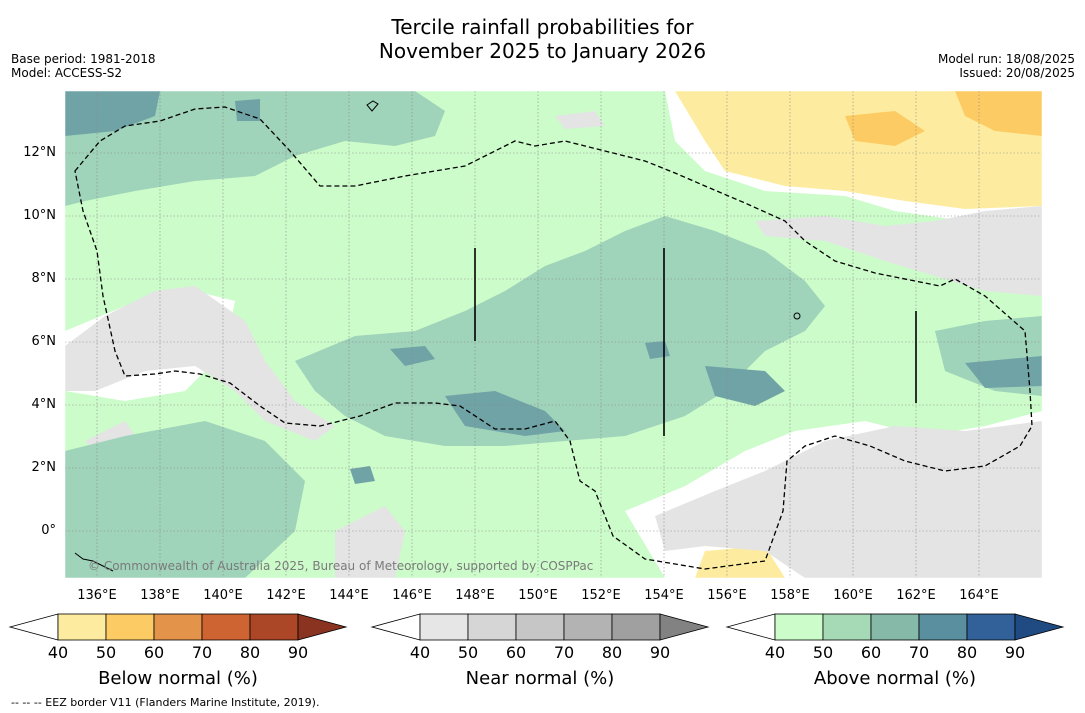  Describe the element at coordinates (178, 678) in the screenshot. I see `cb-below-title: Below normal (%)` at that location.